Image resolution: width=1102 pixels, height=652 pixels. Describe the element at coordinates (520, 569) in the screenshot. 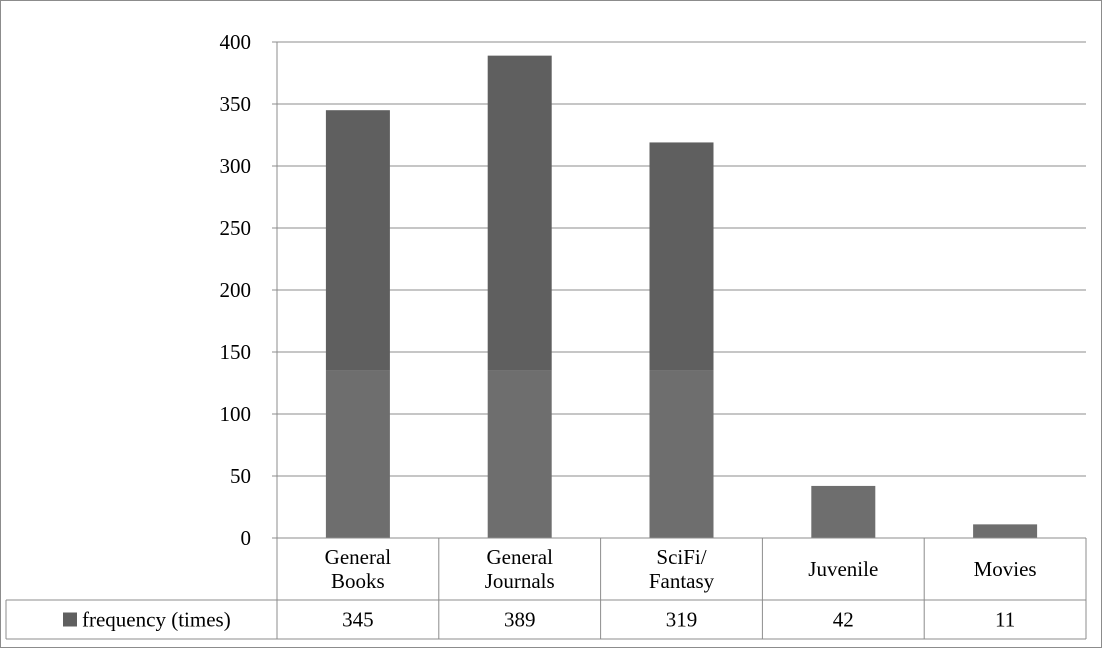

I see `x-tick-label: General Journals` at that location.